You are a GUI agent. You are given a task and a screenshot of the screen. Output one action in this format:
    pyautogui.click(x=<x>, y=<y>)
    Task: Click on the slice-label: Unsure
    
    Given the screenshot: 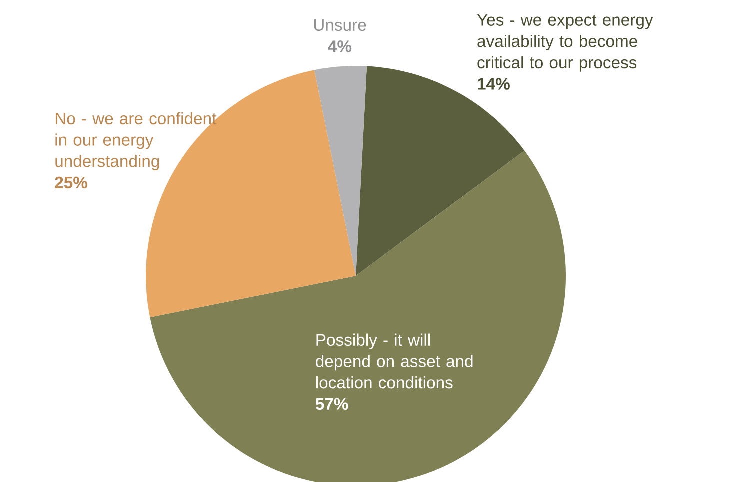 What is the action you would take?
    pyautogui.click(x=340, y=25)
    